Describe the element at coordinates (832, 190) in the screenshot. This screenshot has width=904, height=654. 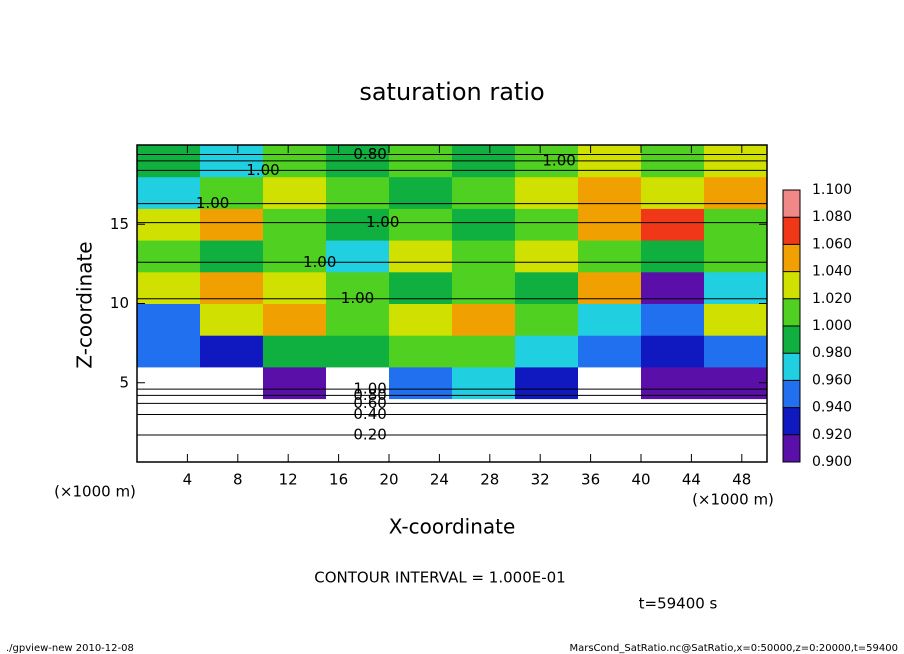
I see `colorbar-label: 1.100` at that location.